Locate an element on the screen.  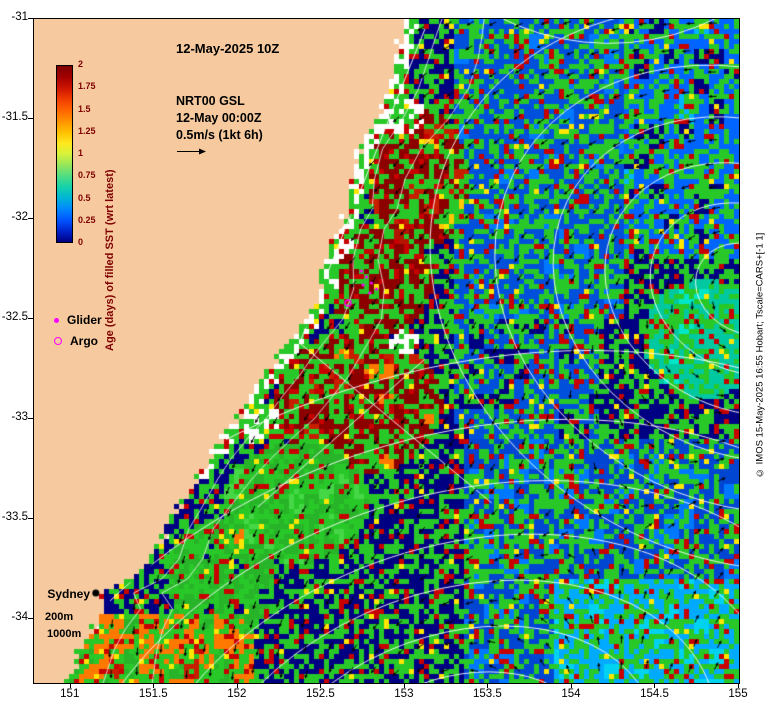
velocity-scale-arrow-icon is located at coordinates (191, 151).